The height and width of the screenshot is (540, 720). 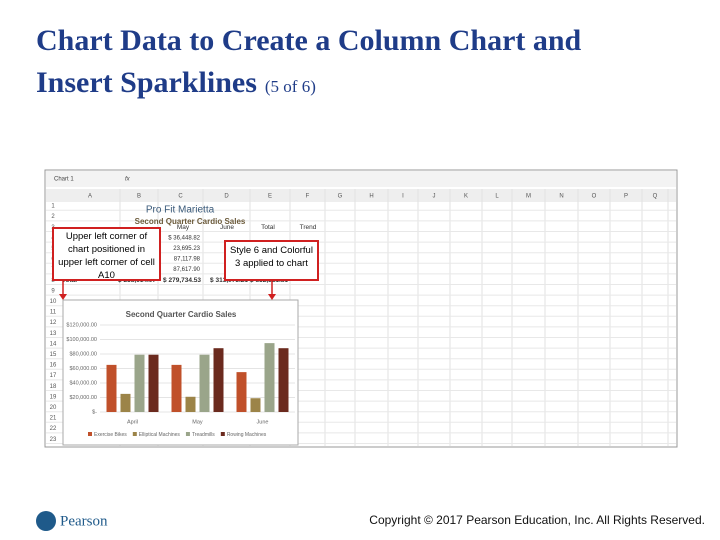 What do you see at coordinates (53, 429) in the screenshot?
I see `row-number: 22` at bounding box center [53, 429].